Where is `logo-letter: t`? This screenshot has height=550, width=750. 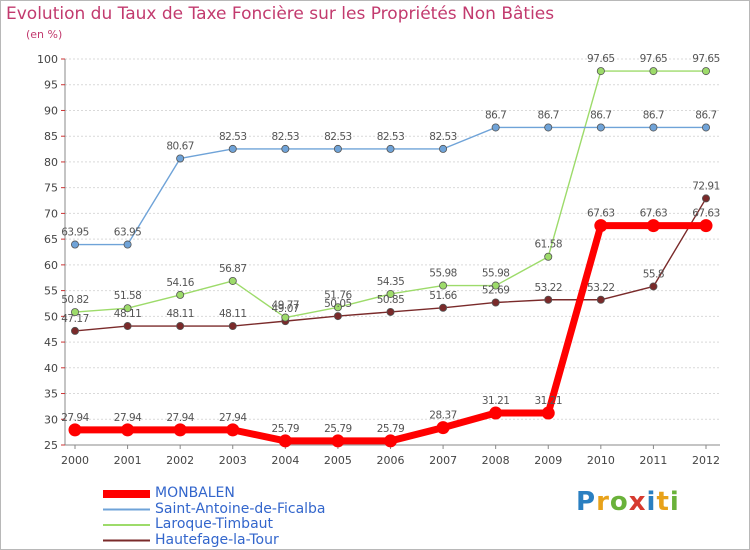 logo-letter: t is located at coordinates (663, 502).